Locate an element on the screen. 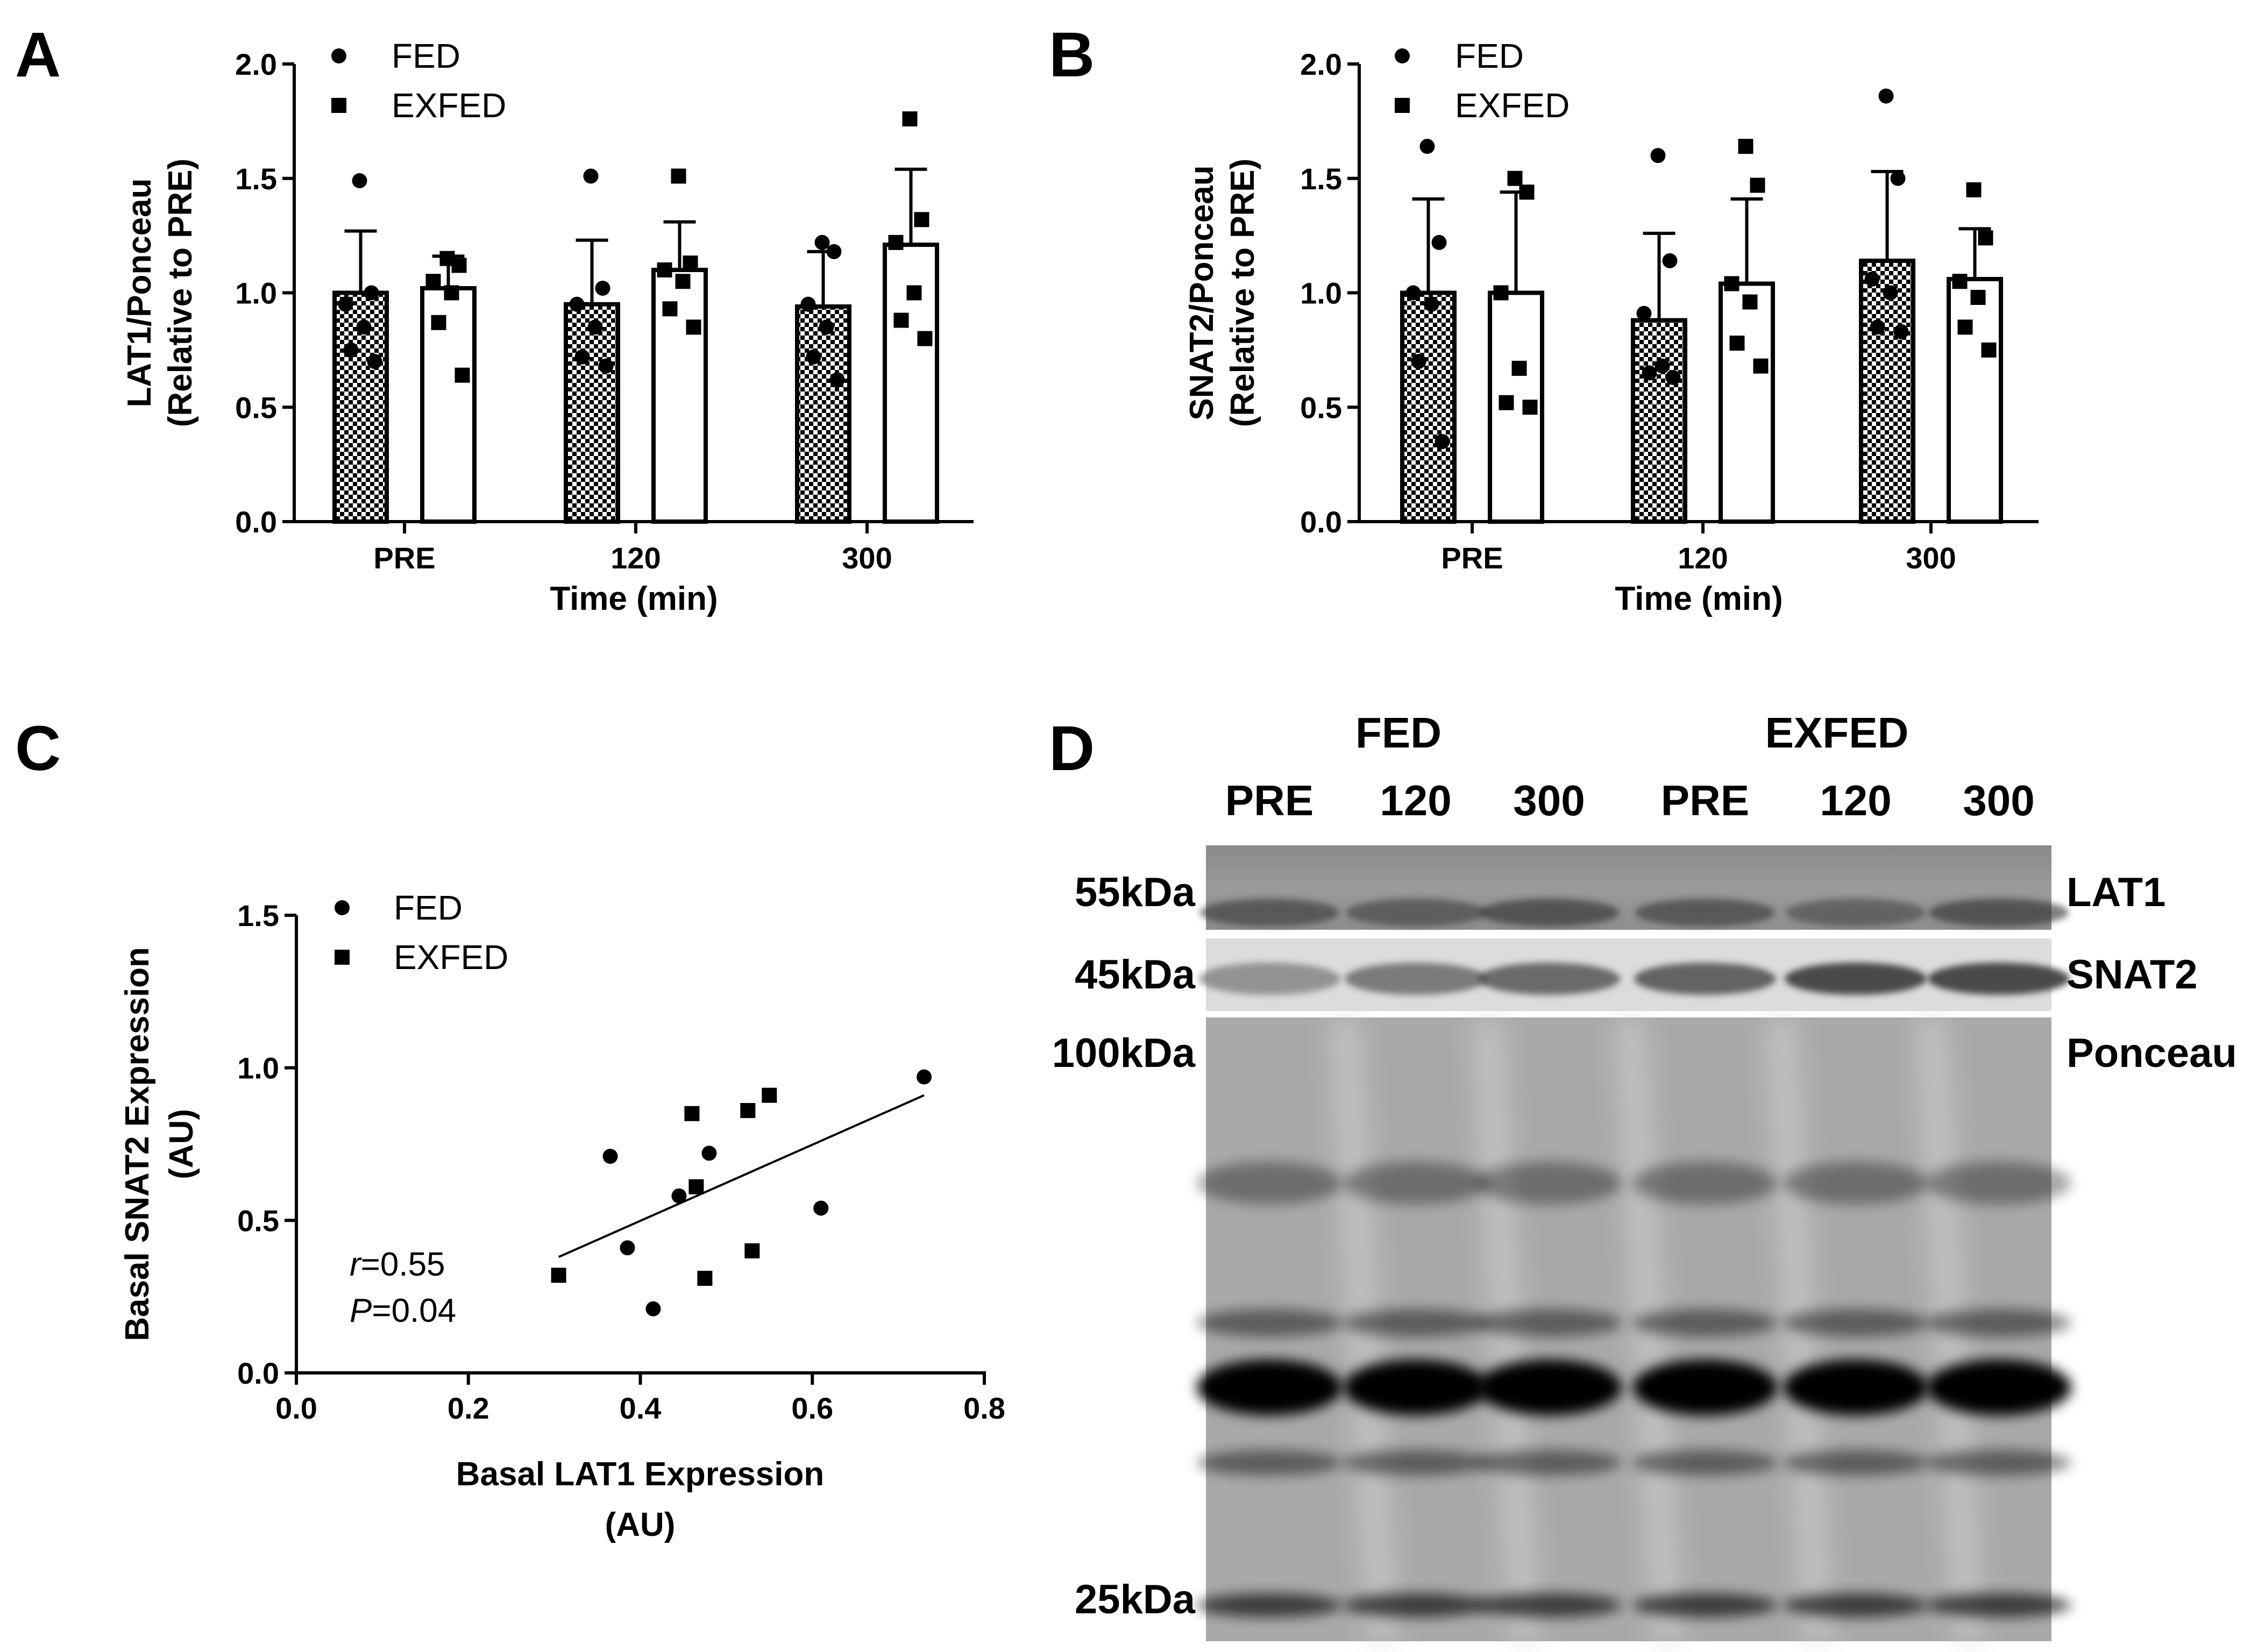 This screenshot has width=2265, height=1652. marker-100kda: 100kDa is located at coordinates (1124, 1053).